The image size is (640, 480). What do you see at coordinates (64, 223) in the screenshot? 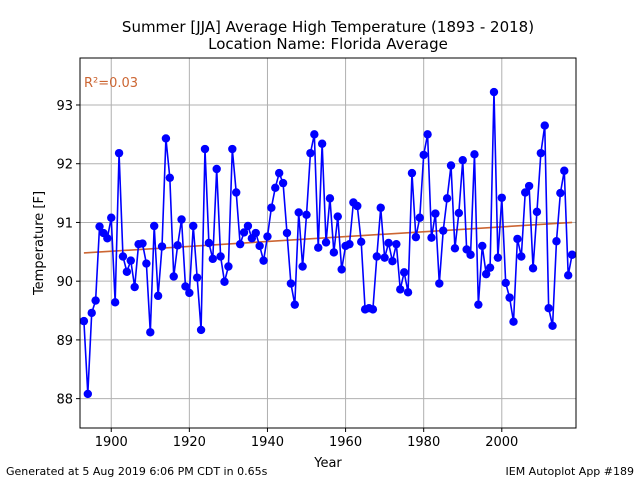
I see `y-tick-label: 91` at bounding box center [64, 223].